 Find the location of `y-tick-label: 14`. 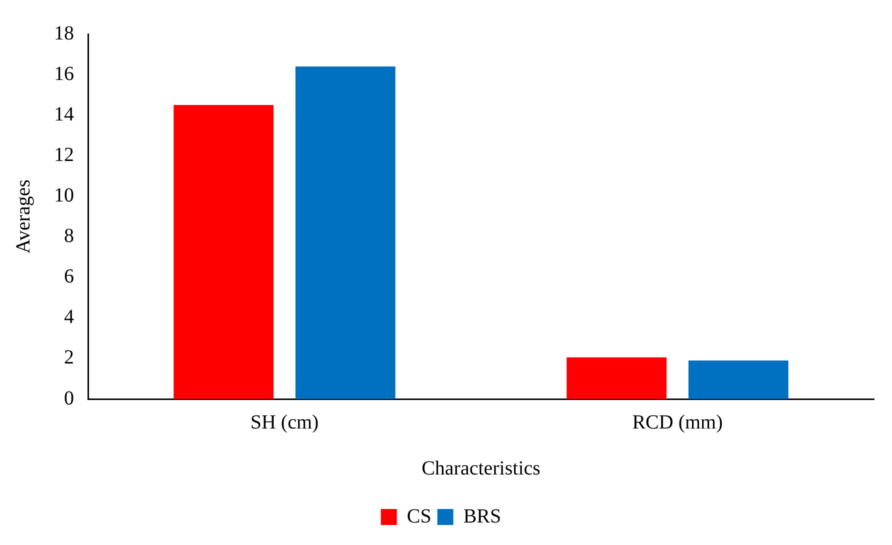

y-tick-label: 14 is located at coordinates (64, 114).